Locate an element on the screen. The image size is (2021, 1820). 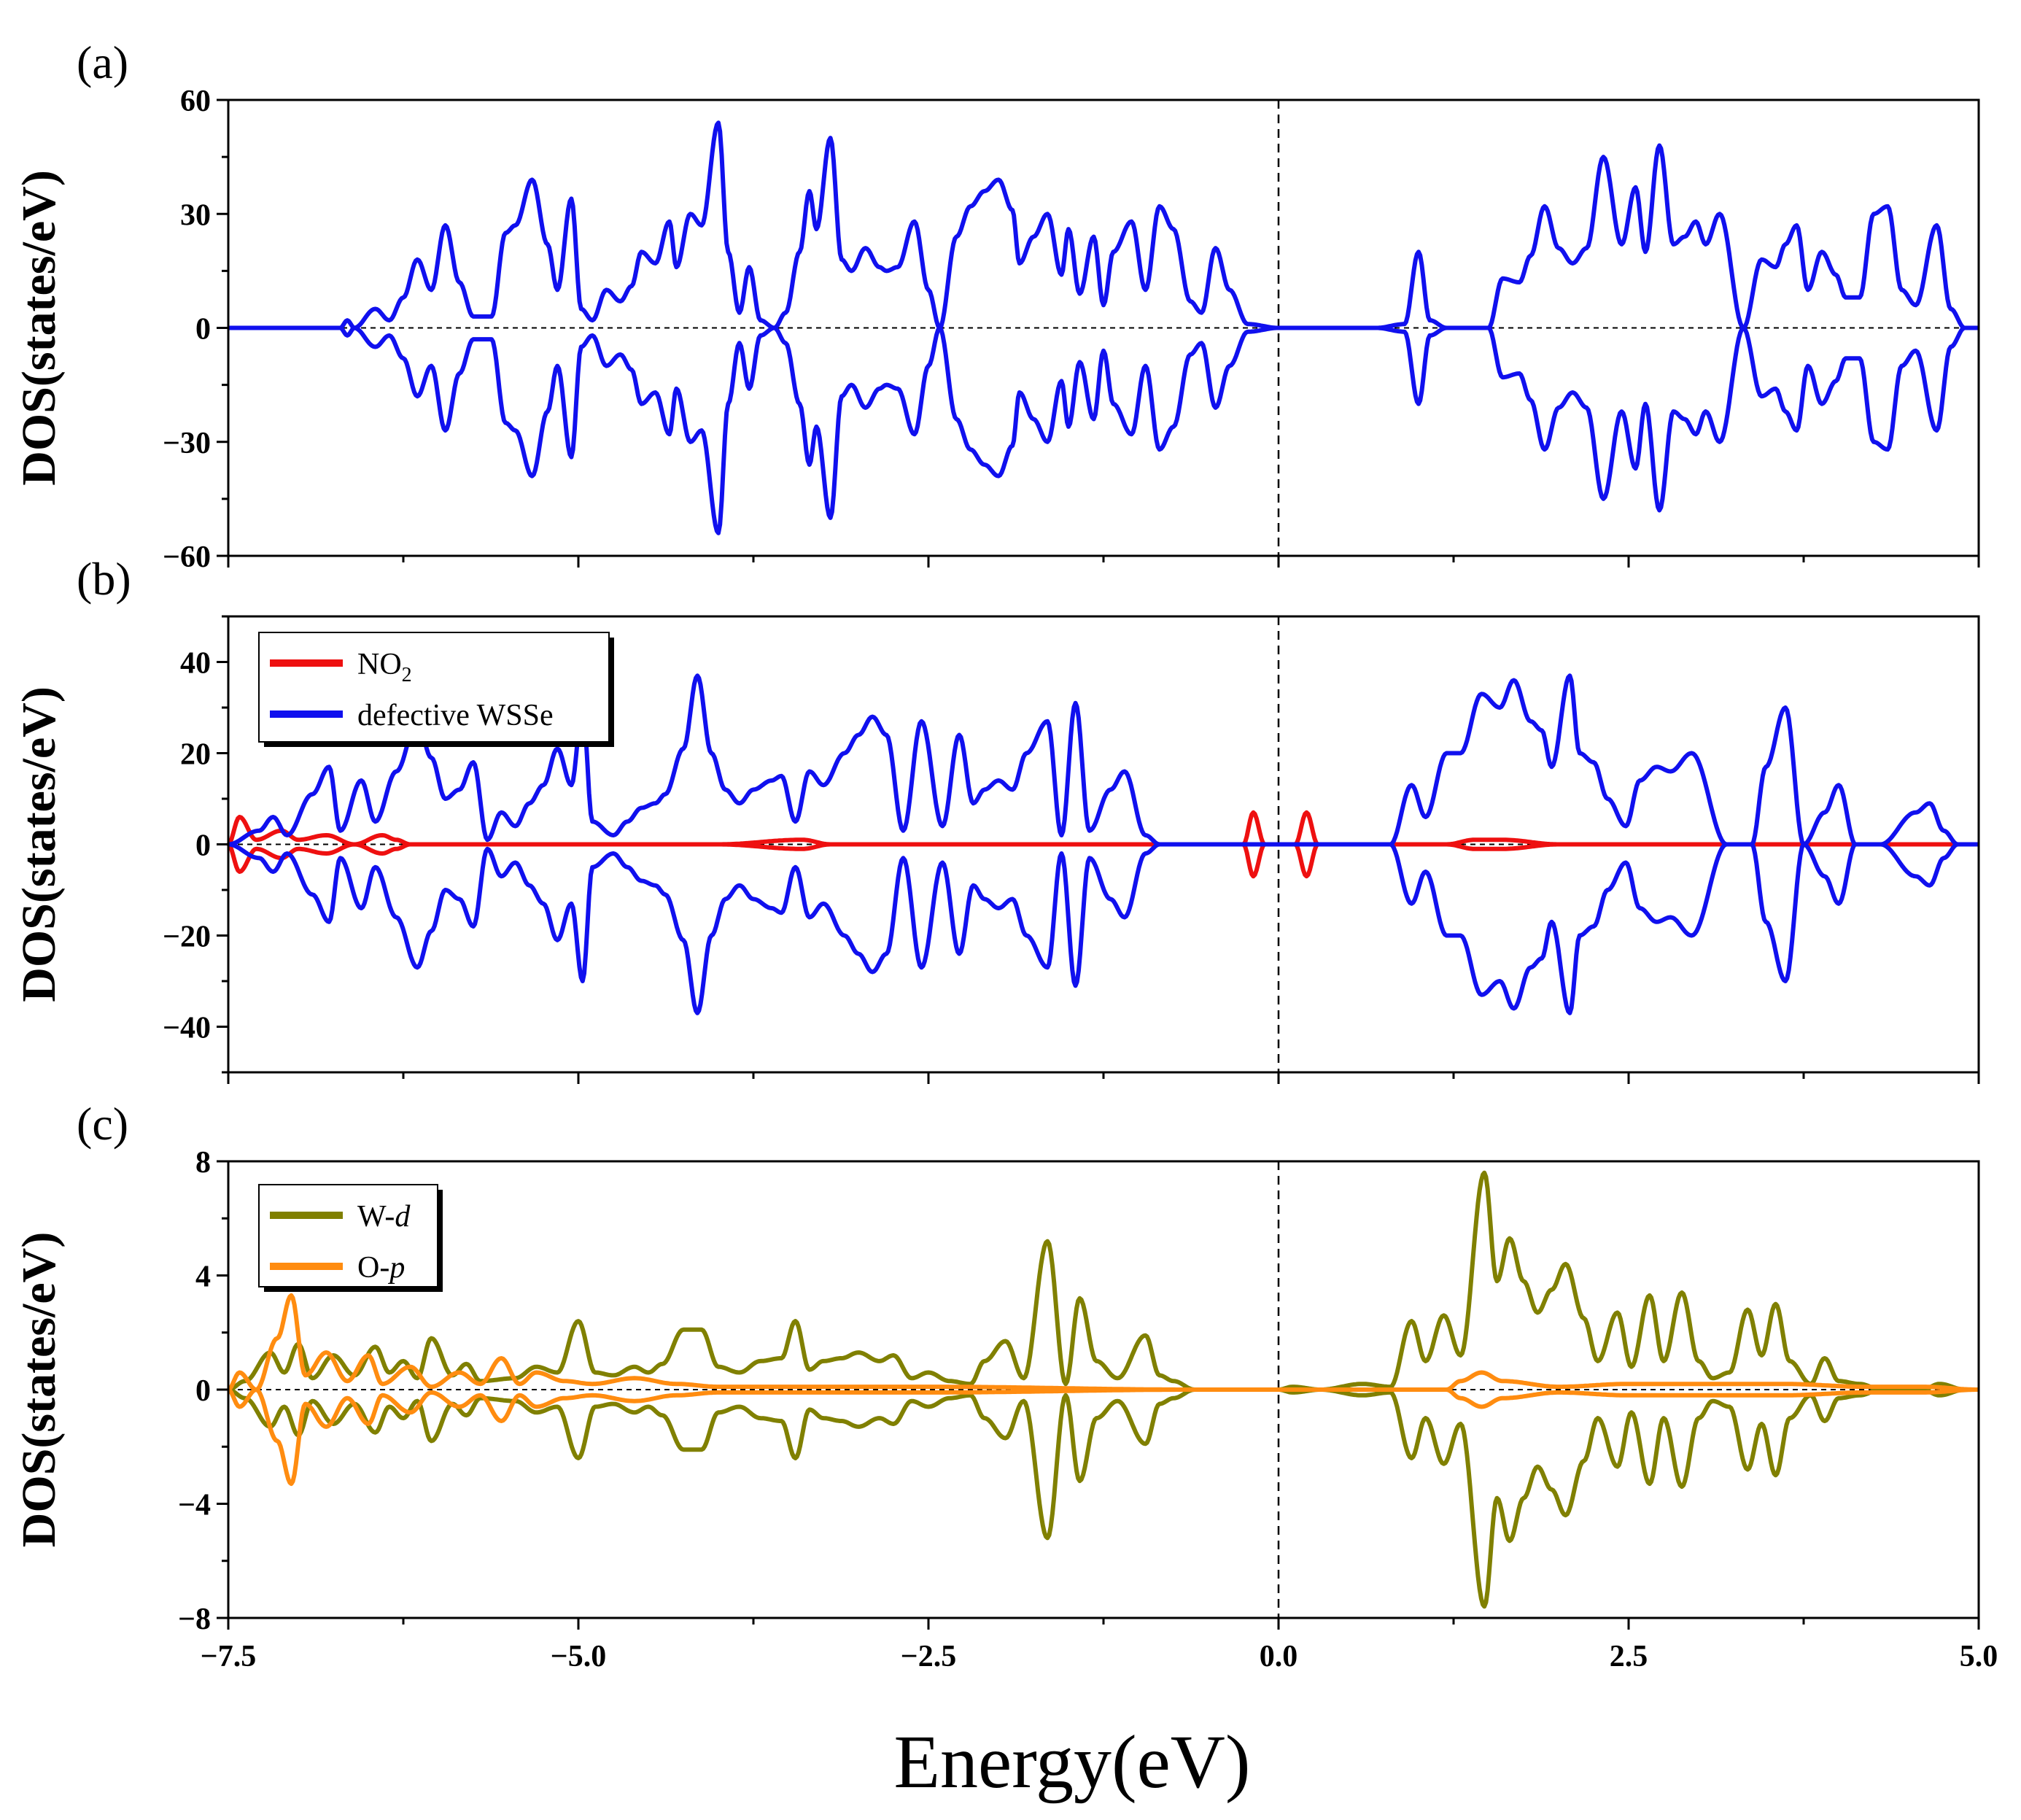
x-tick-label: −5.0 is located at coordinates (578, 1656).